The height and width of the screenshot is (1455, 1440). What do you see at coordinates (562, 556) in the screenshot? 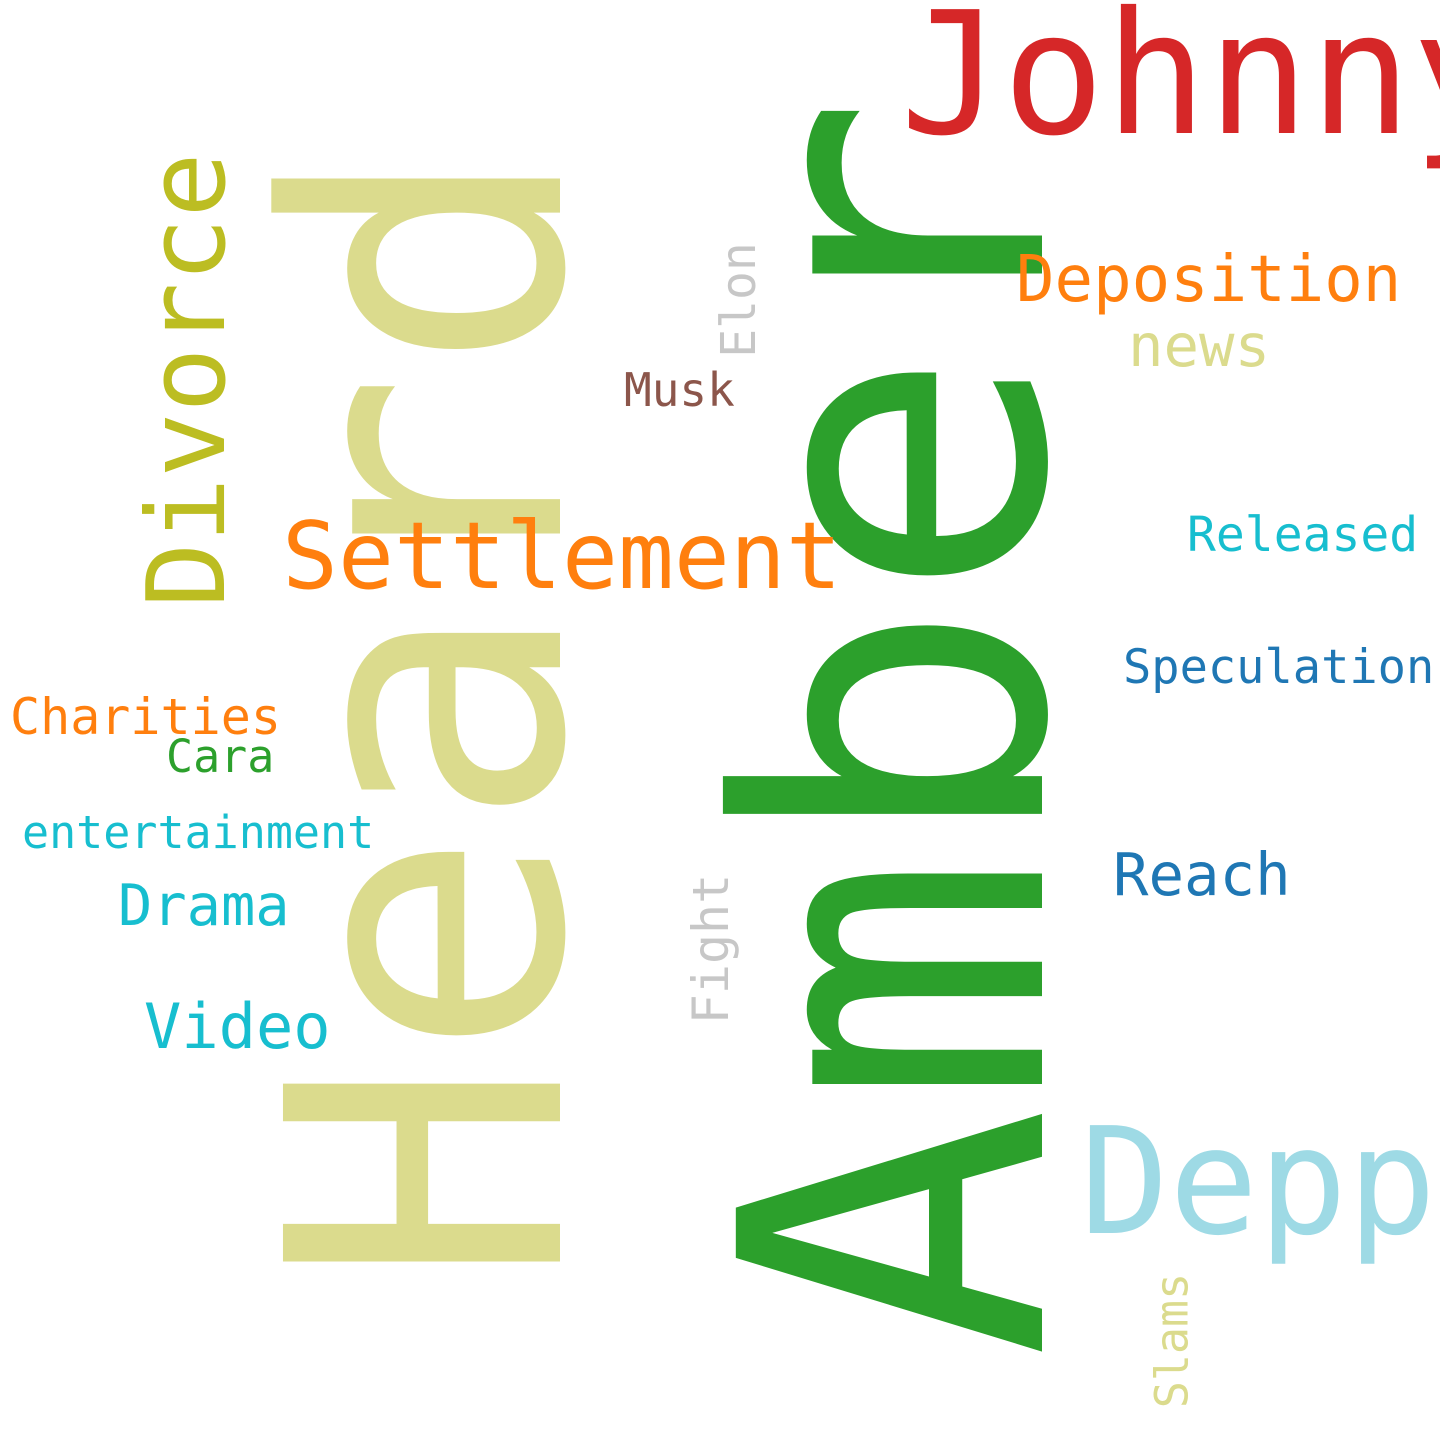
I see `word-settlement: Settlement` at bounding box center [562, 556].